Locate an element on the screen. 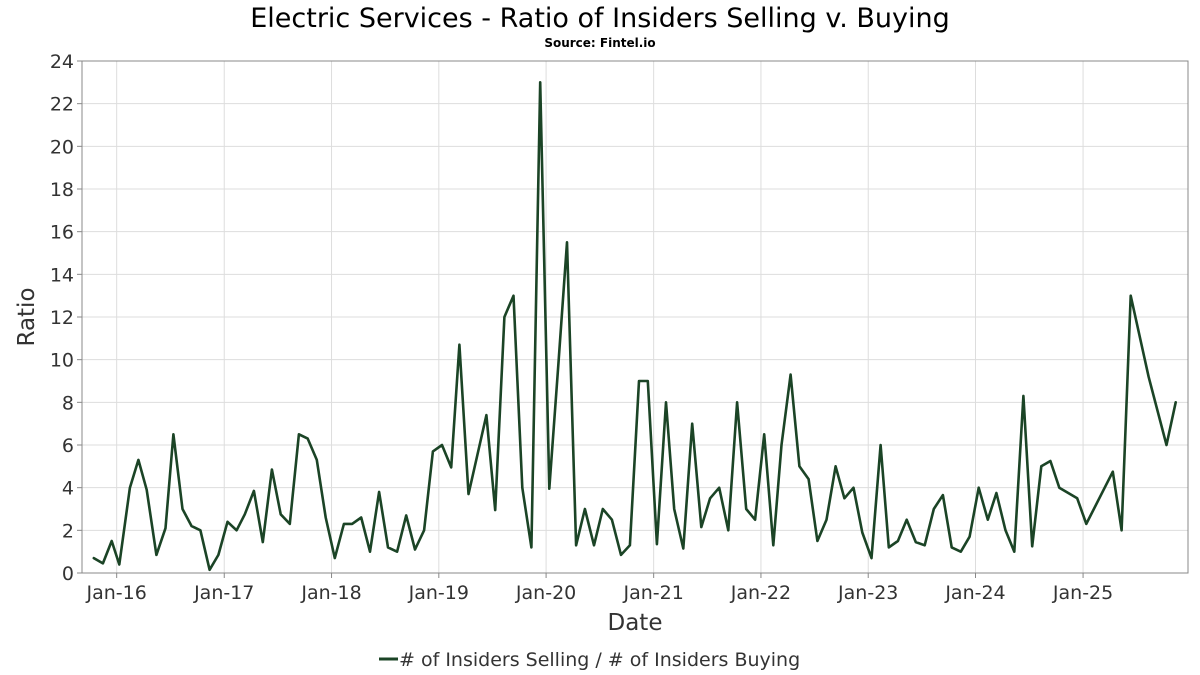 This screenshot has height=675, width=1200. y-tick-label: 8 is located at coordinates (68, 403).